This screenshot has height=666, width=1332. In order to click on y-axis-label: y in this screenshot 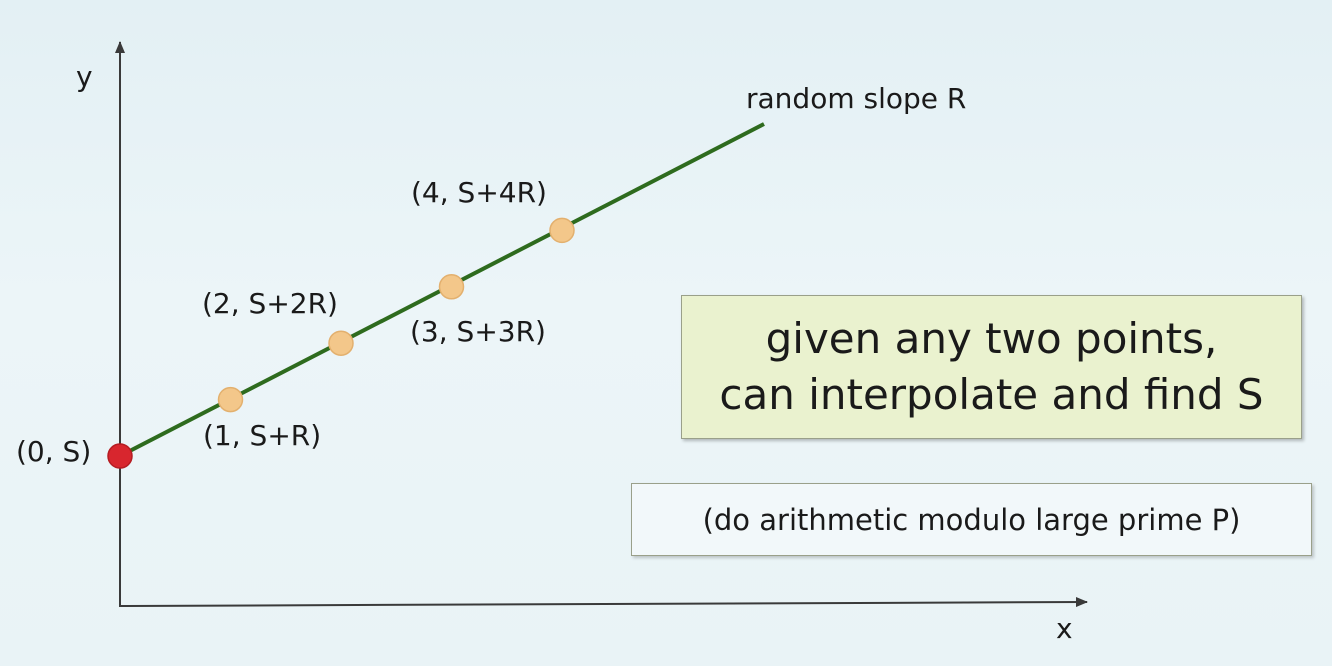, I will do `click(84, 76)`.